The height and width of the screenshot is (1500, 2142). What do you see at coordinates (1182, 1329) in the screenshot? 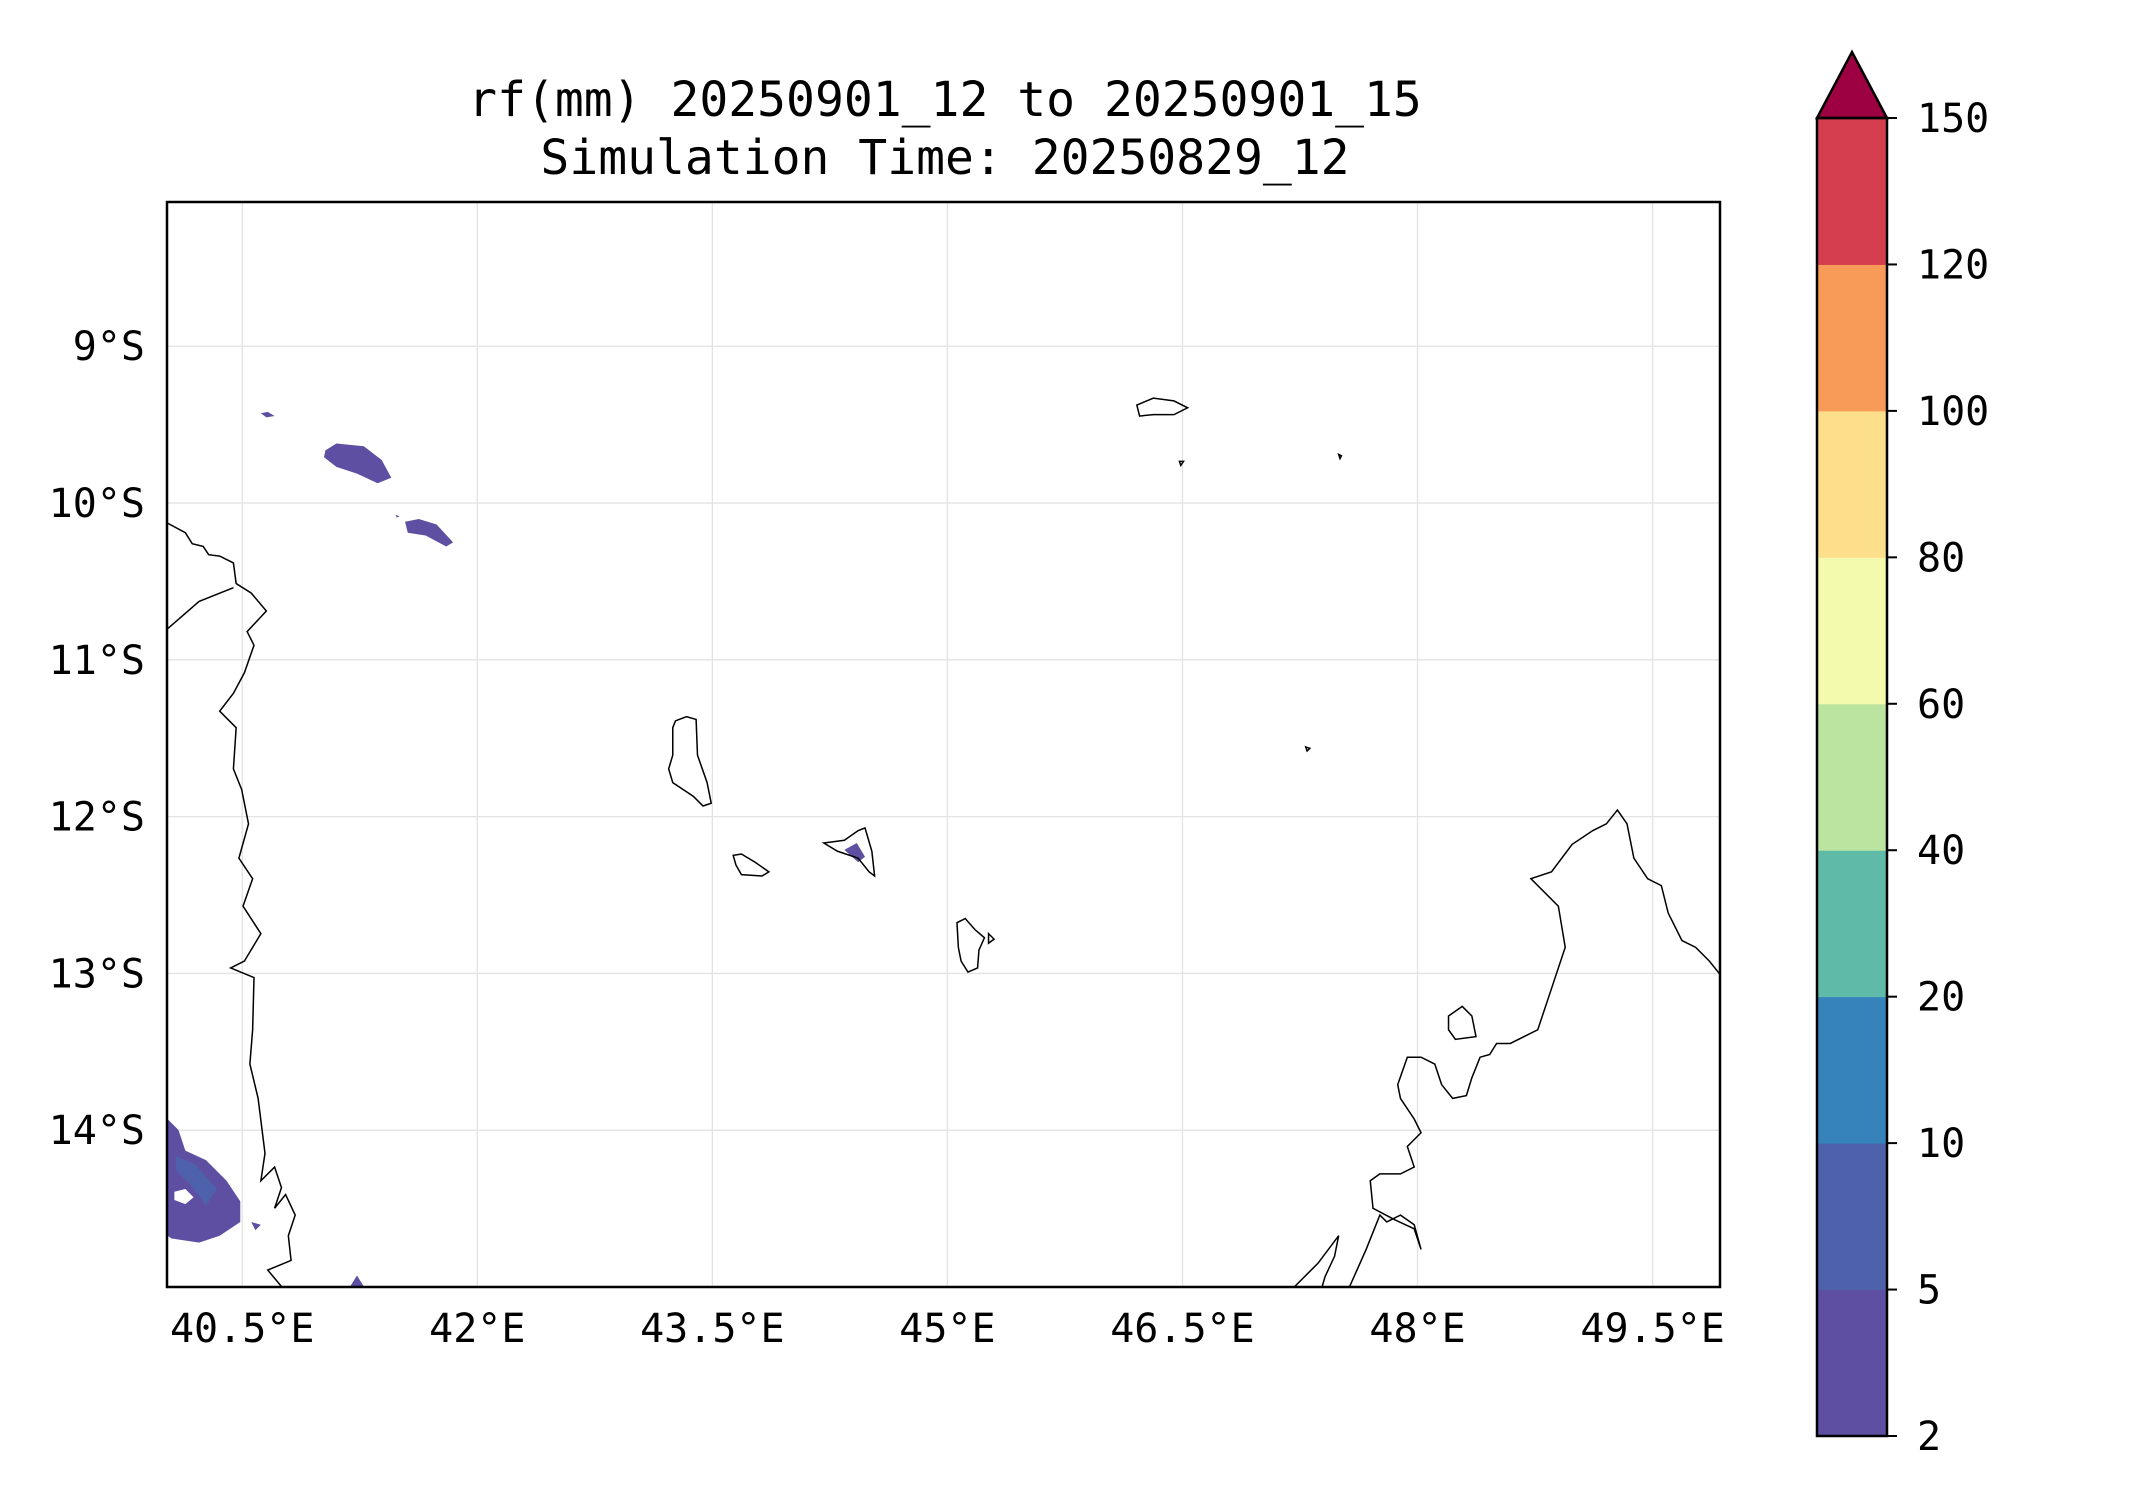
I see `x-tick-label: 46.5°E` at bounding box center [1182, 1329].